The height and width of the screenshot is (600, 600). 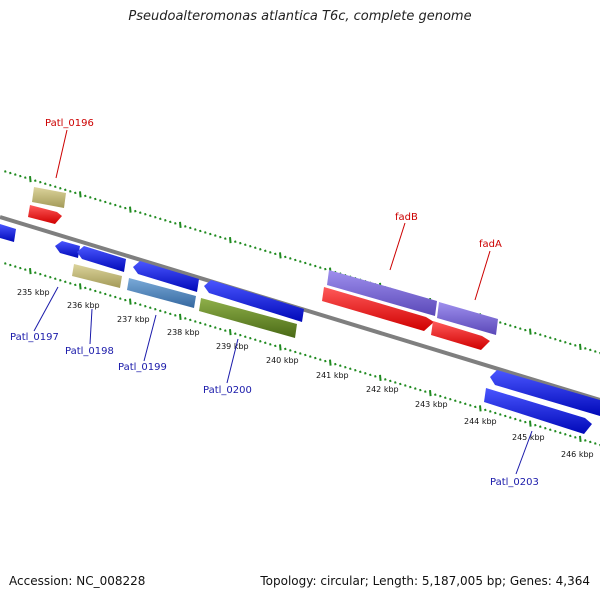 I want to click on gene-patl-0199-feature, so click(x=161, y=293).